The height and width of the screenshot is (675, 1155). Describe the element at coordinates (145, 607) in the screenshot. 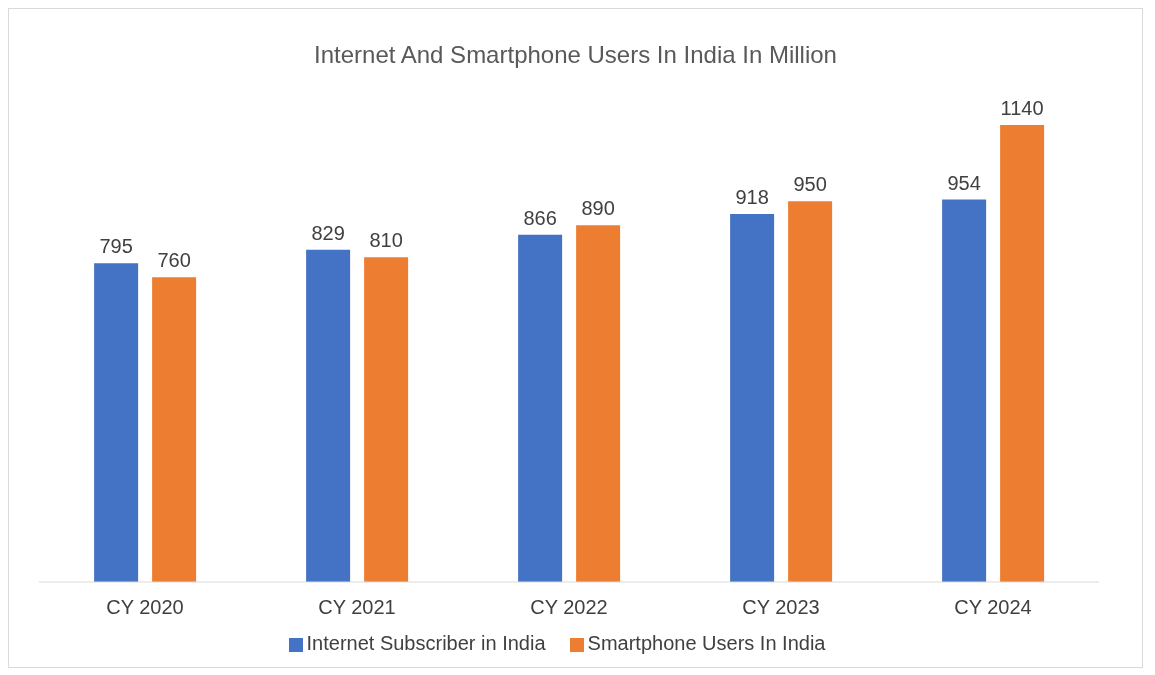

I see `x-tick-label: CY 2020` at that location.